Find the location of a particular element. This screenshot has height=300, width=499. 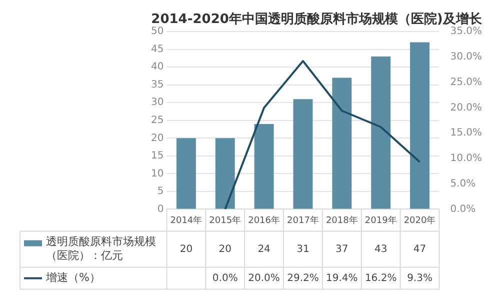

data-label: 37 is located at coordinates (342, 249).